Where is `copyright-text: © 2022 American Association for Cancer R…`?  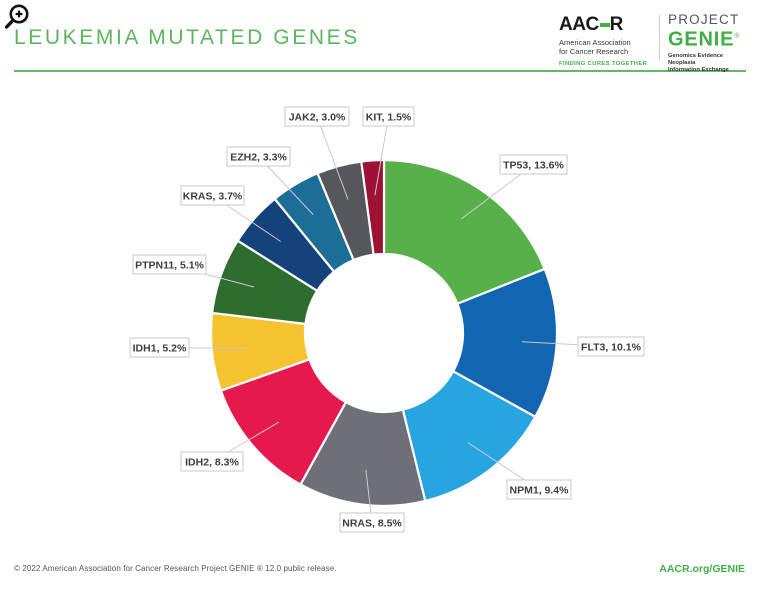 copyright-text: © 2022 American Association for Cancer R… is located at coordinates (175, 568).